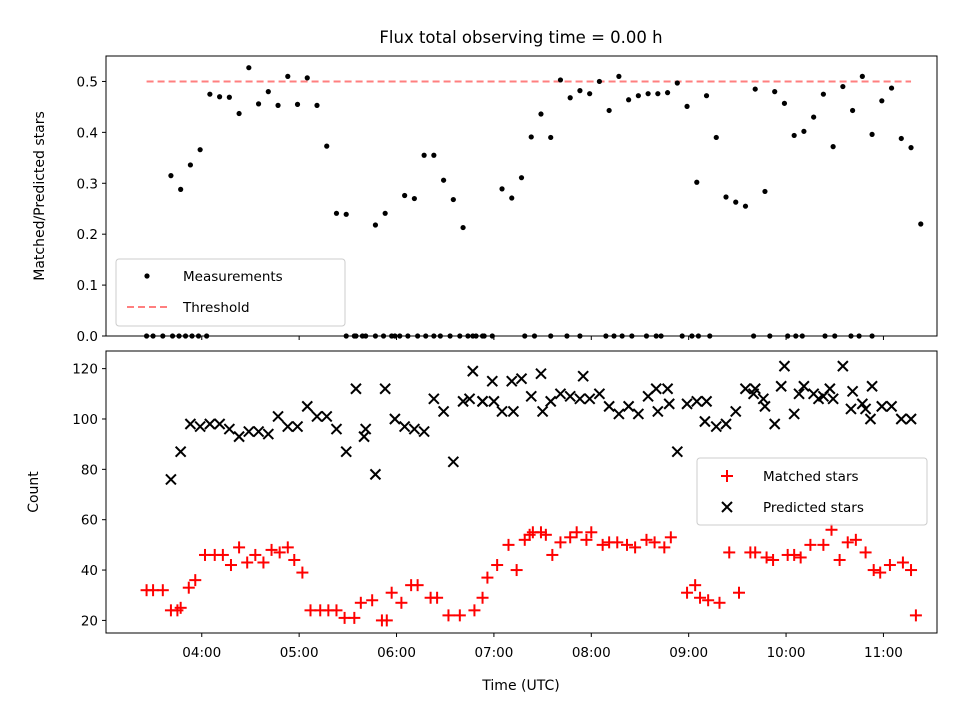  What do you see at coordinates (87, 184) in the screenshot?
I see `top-y-tick-label: 0.3` at bounding box center [87, 184].